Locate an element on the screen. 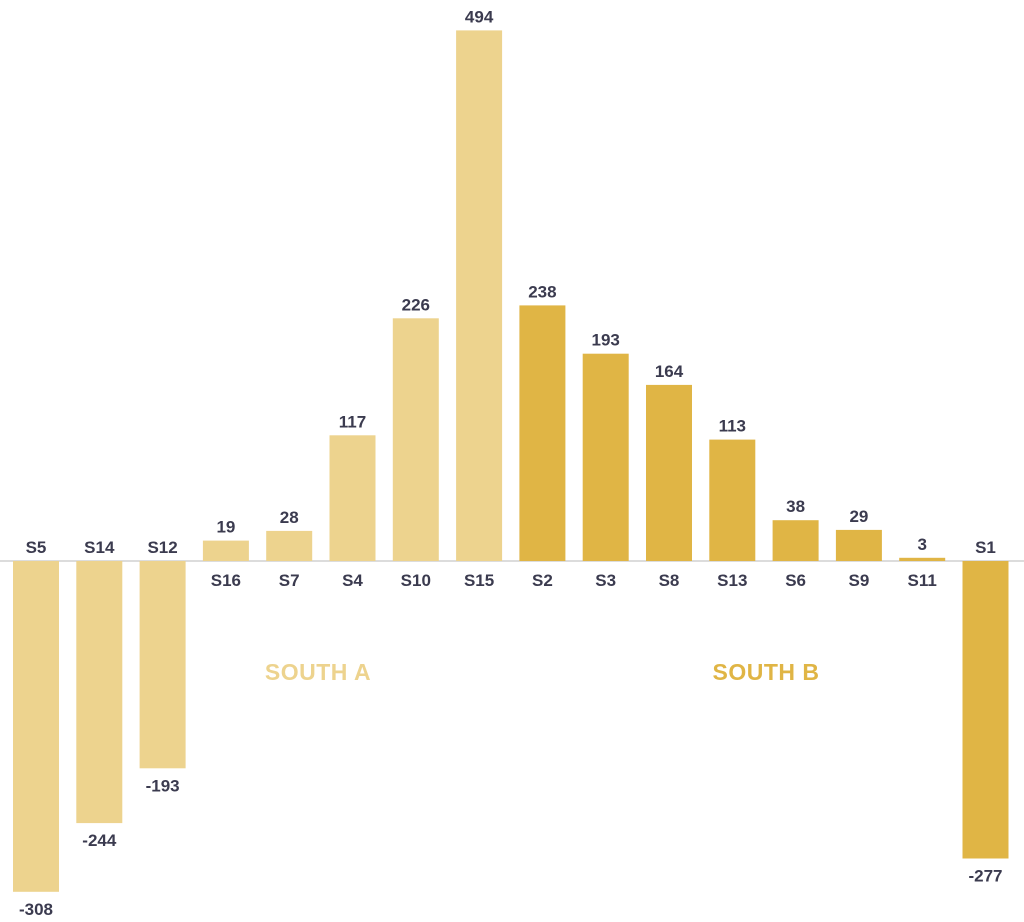 This screenshot has width=1024, height=922. category-label-s11: S11 is located at coordinates (922, 580).